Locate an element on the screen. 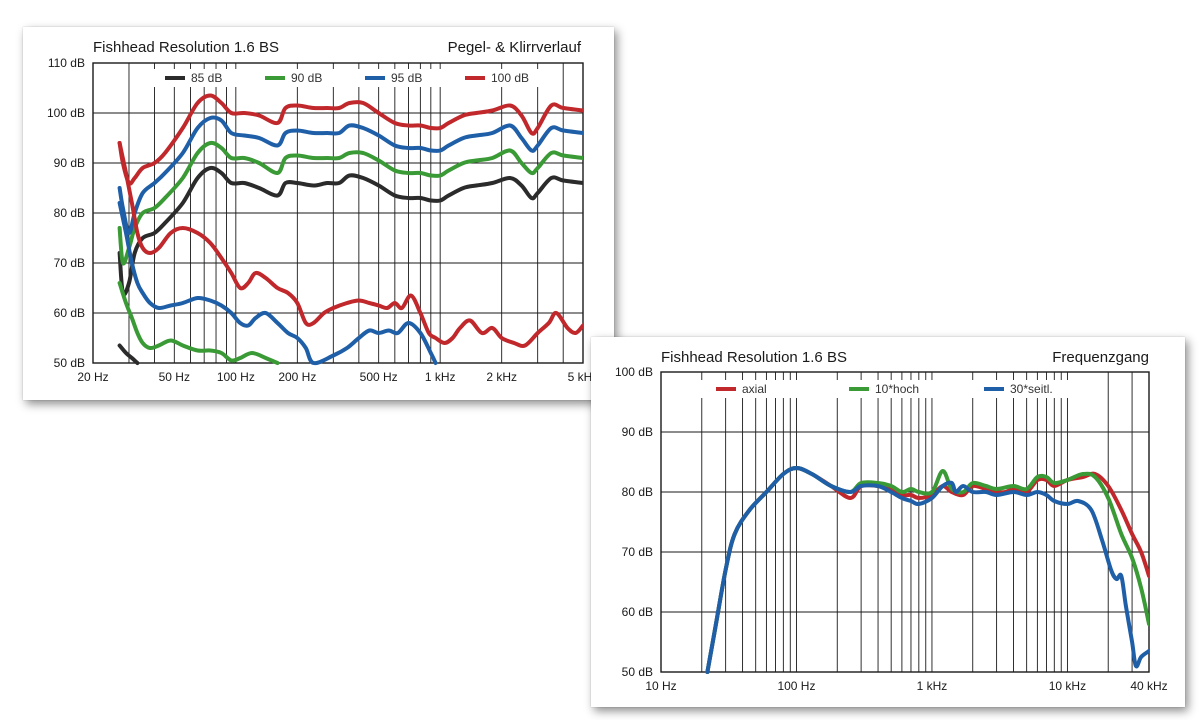  legend-item: 30*seitl. is located at coordinates (1018, 389).